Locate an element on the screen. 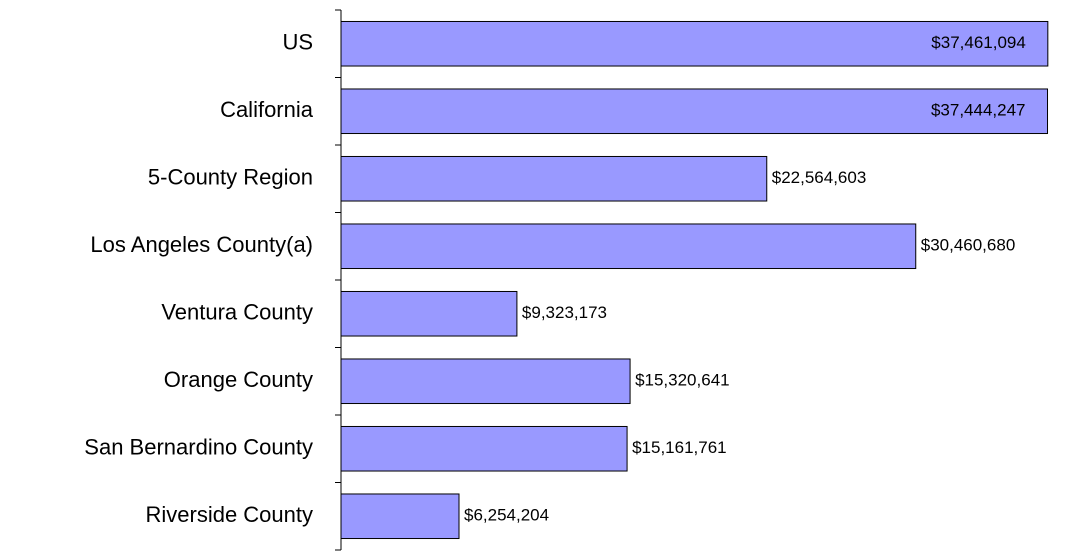 This screenshot has height=552, width=1065. value-label: $37,444,247 is located at coordinates (978, 110).